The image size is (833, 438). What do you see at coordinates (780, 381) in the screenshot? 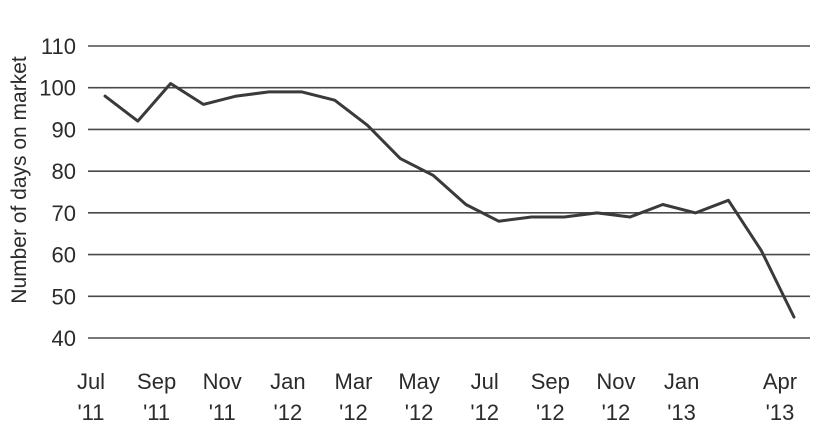
I see `x-tick-label-month: Apr` at bounding box center [780, 381].